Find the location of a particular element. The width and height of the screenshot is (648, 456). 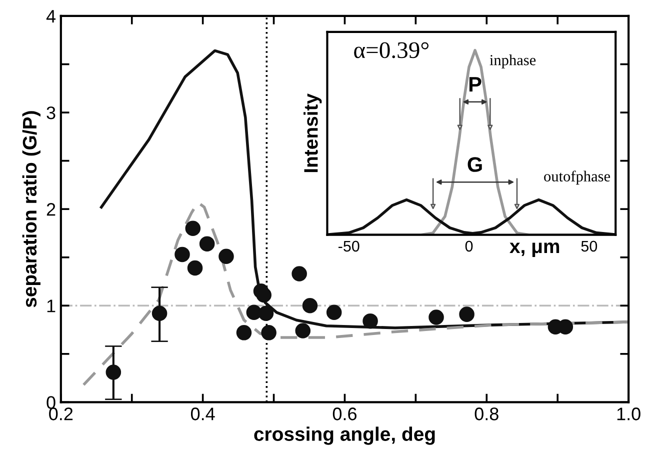

series-label: inphase is located at coordinates (513, 61).